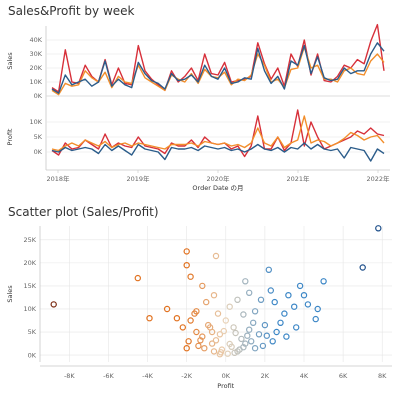  Describe the element at coordinates (29, 309) in the screenshot. I see `scatter-y-tick-label: 10K` at that location.